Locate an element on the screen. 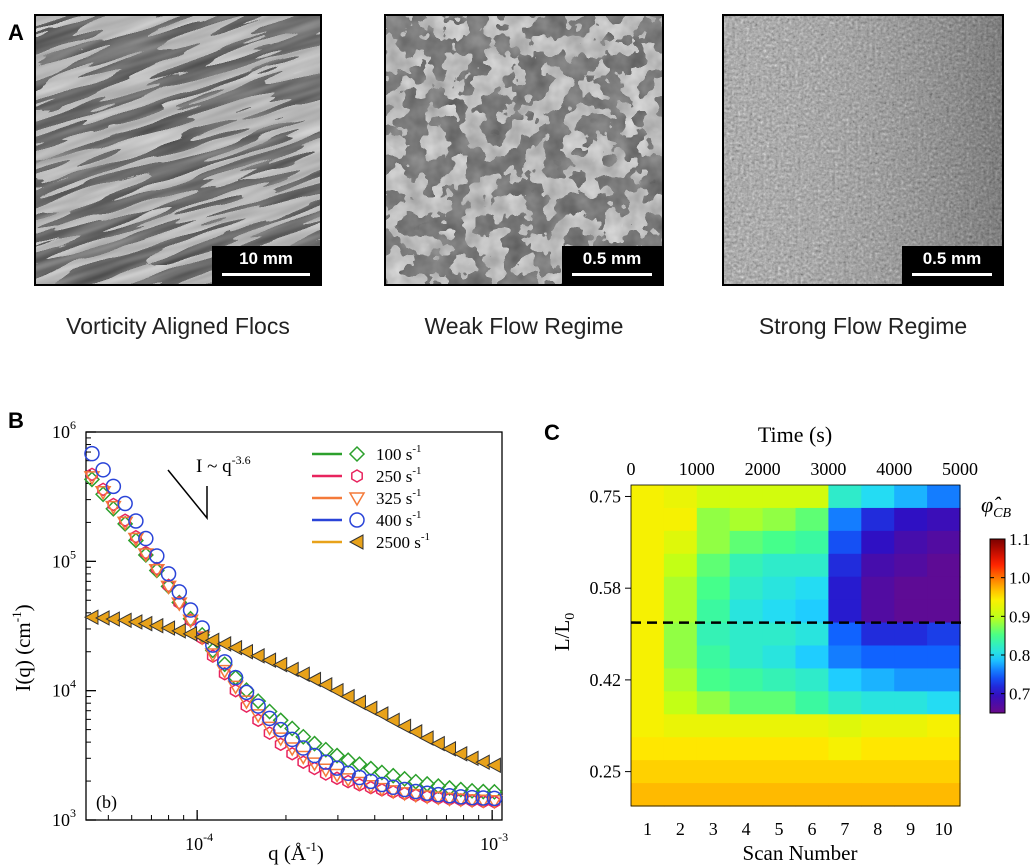 The image size is (1033, 868). x-tick-label: 10-3 is located at coordinates (494, 842).